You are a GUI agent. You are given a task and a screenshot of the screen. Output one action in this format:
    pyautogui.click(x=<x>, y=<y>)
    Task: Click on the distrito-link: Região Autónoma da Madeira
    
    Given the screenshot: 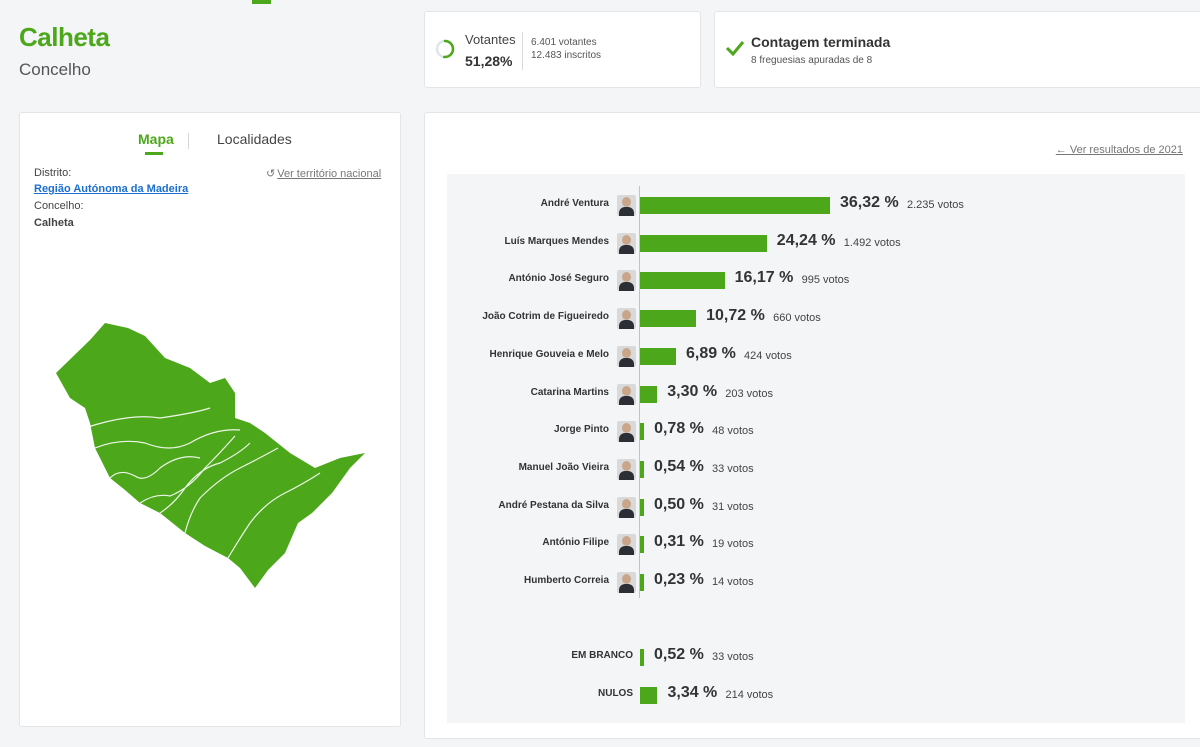 What is the action you would take?
    pyautogui.click(x=111, y=189)
    